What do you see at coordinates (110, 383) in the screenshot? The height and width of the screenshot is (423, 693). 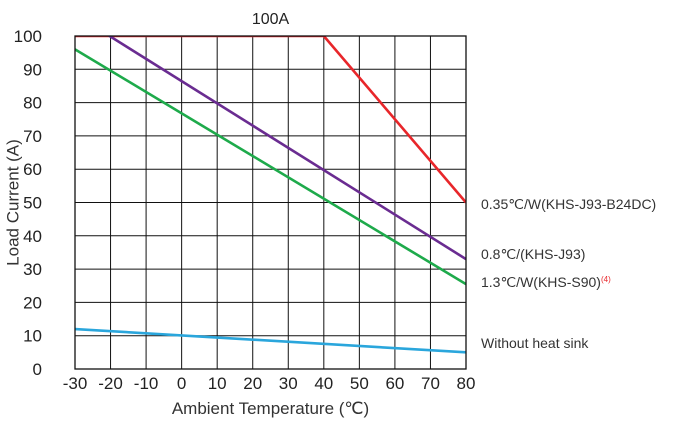 I see `x-tick-label: -20` at bounding box center [110, 383].